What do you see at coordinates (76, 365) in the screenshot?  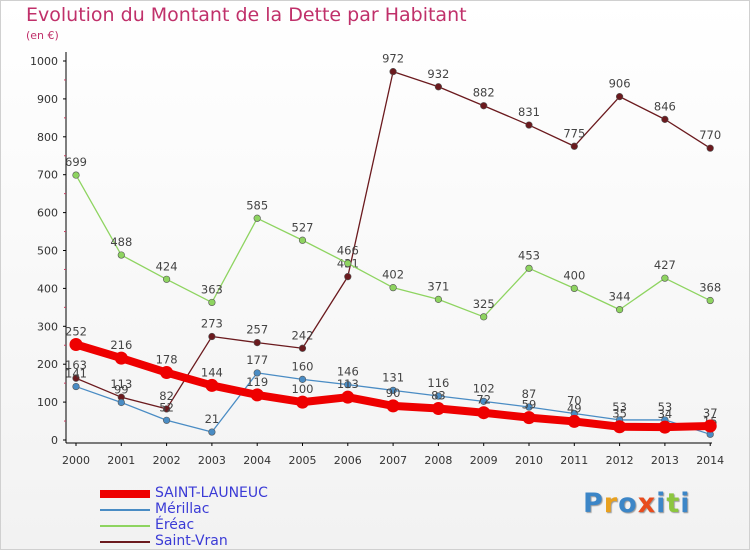 I see `data-label-saint-vran: 163` at bounding box center [76, 365].